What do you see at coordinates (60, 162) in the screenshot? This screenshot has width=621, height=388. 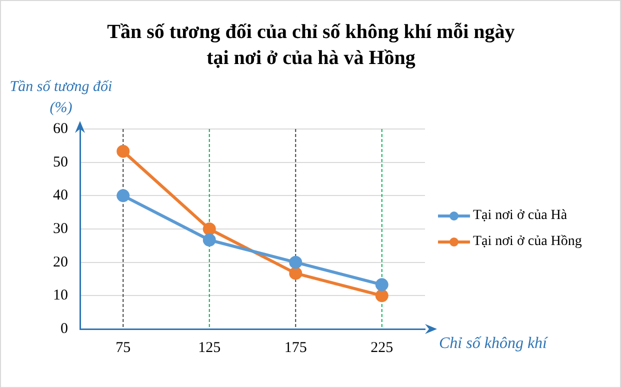 I see `y-tick-label: 50` at bounding box center [60, 162].